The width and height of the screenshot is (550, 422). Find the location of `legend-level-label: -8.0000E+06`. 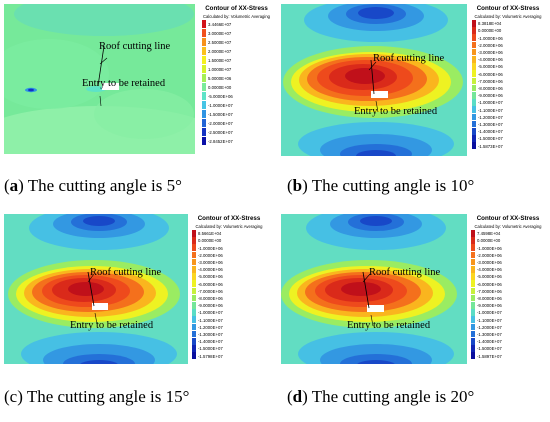

legend-level-label: -8.0000E+06 is located at coordinates (210, 298).